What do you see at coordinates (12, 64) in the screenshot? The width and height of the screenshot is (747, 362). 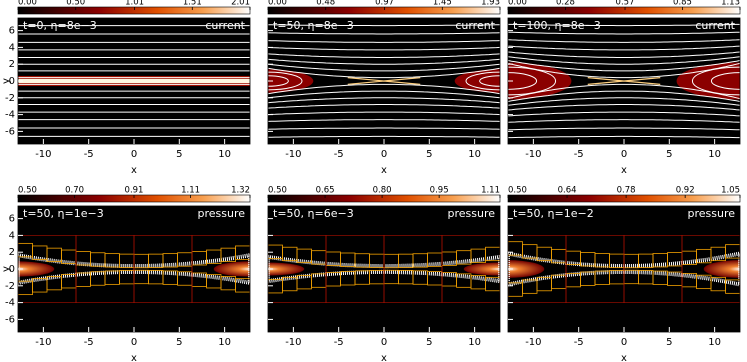 I see `y-tick-label: 2` at bounding box center [12, 64].